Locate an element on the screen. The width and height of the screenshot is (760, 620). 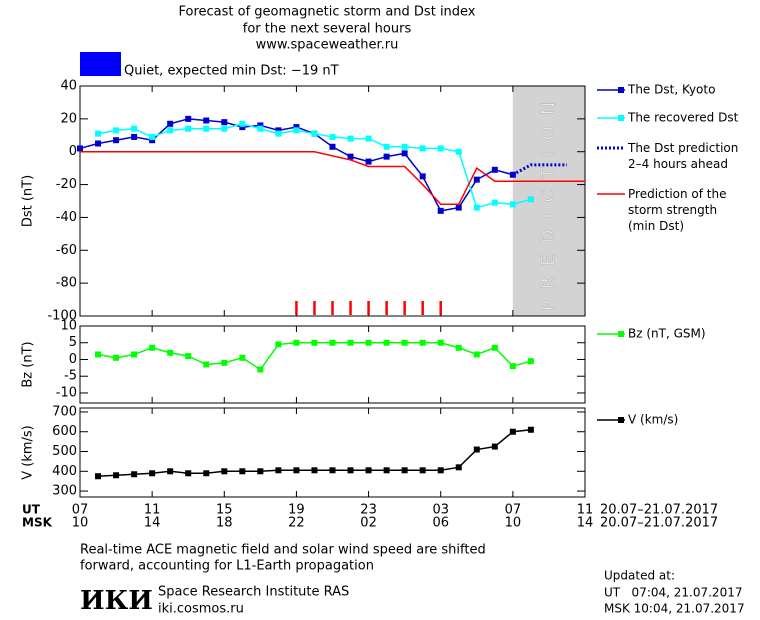
legend-entry: The recovered Dst is located at coordinates (683, 118).